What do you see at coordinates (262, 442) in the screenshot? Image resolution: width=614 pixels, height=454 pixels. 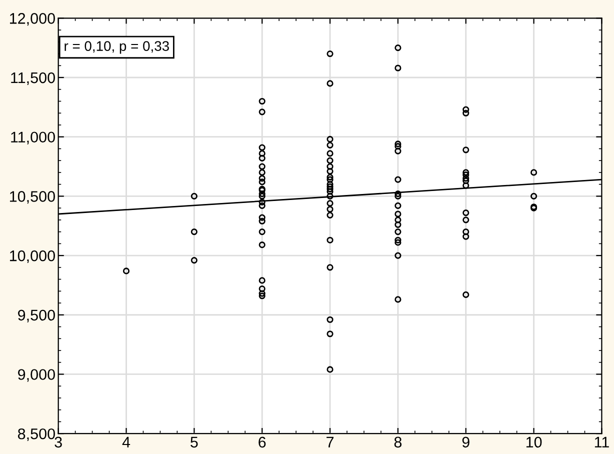 I see `x-tick-label: 6` at bounding box center [262, 442].